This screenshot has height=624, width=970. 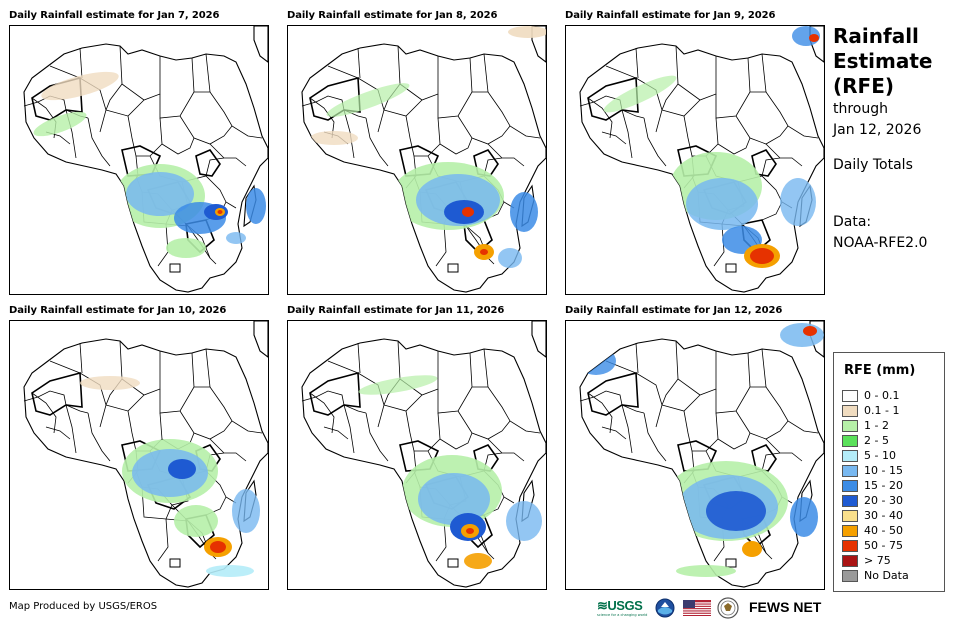 I want to click on legend-item: > 75, so click(x=866, y=561).